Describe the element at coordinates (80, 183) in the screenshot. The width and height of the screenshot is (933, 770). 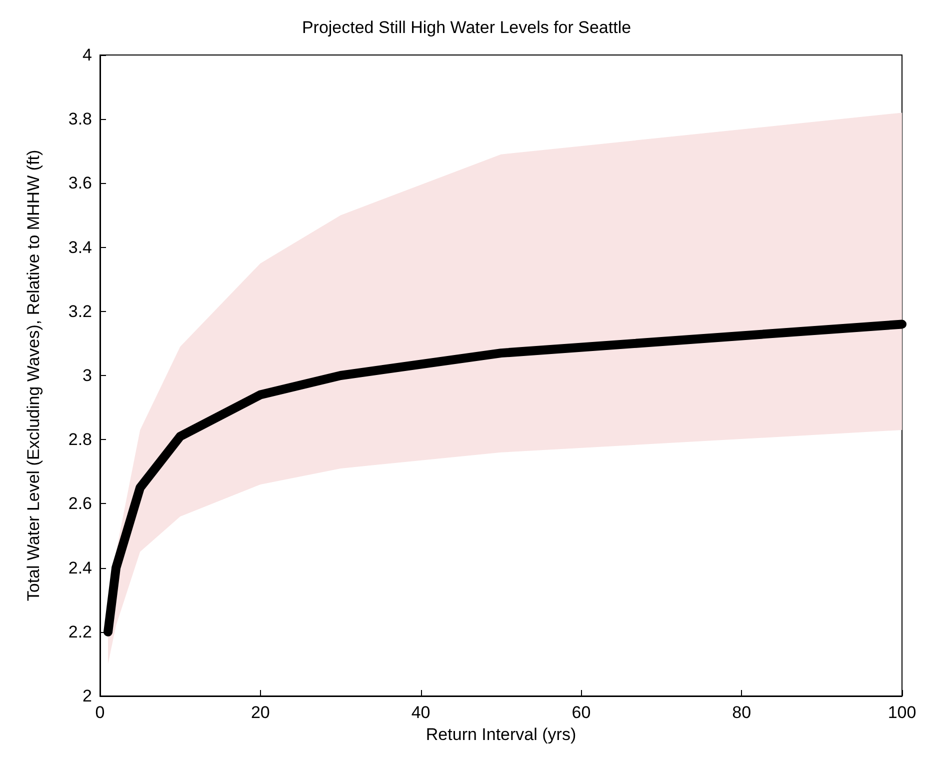
I see `y-tick-label: 3.6` at that location.